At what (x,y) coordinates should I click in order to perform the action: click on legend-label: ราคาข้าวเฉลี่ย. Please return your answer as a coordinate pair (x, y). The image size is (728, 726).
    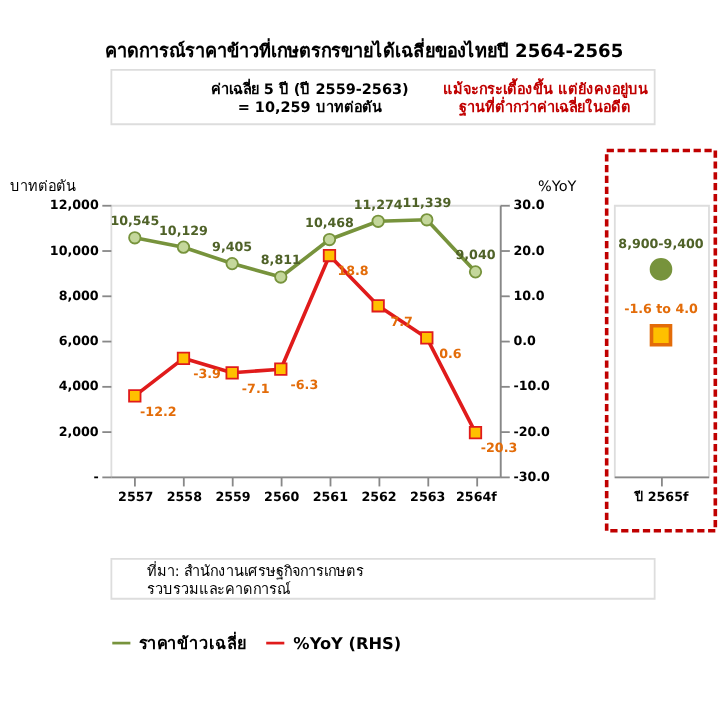
    Looking at the image, I should click on (193, 641).